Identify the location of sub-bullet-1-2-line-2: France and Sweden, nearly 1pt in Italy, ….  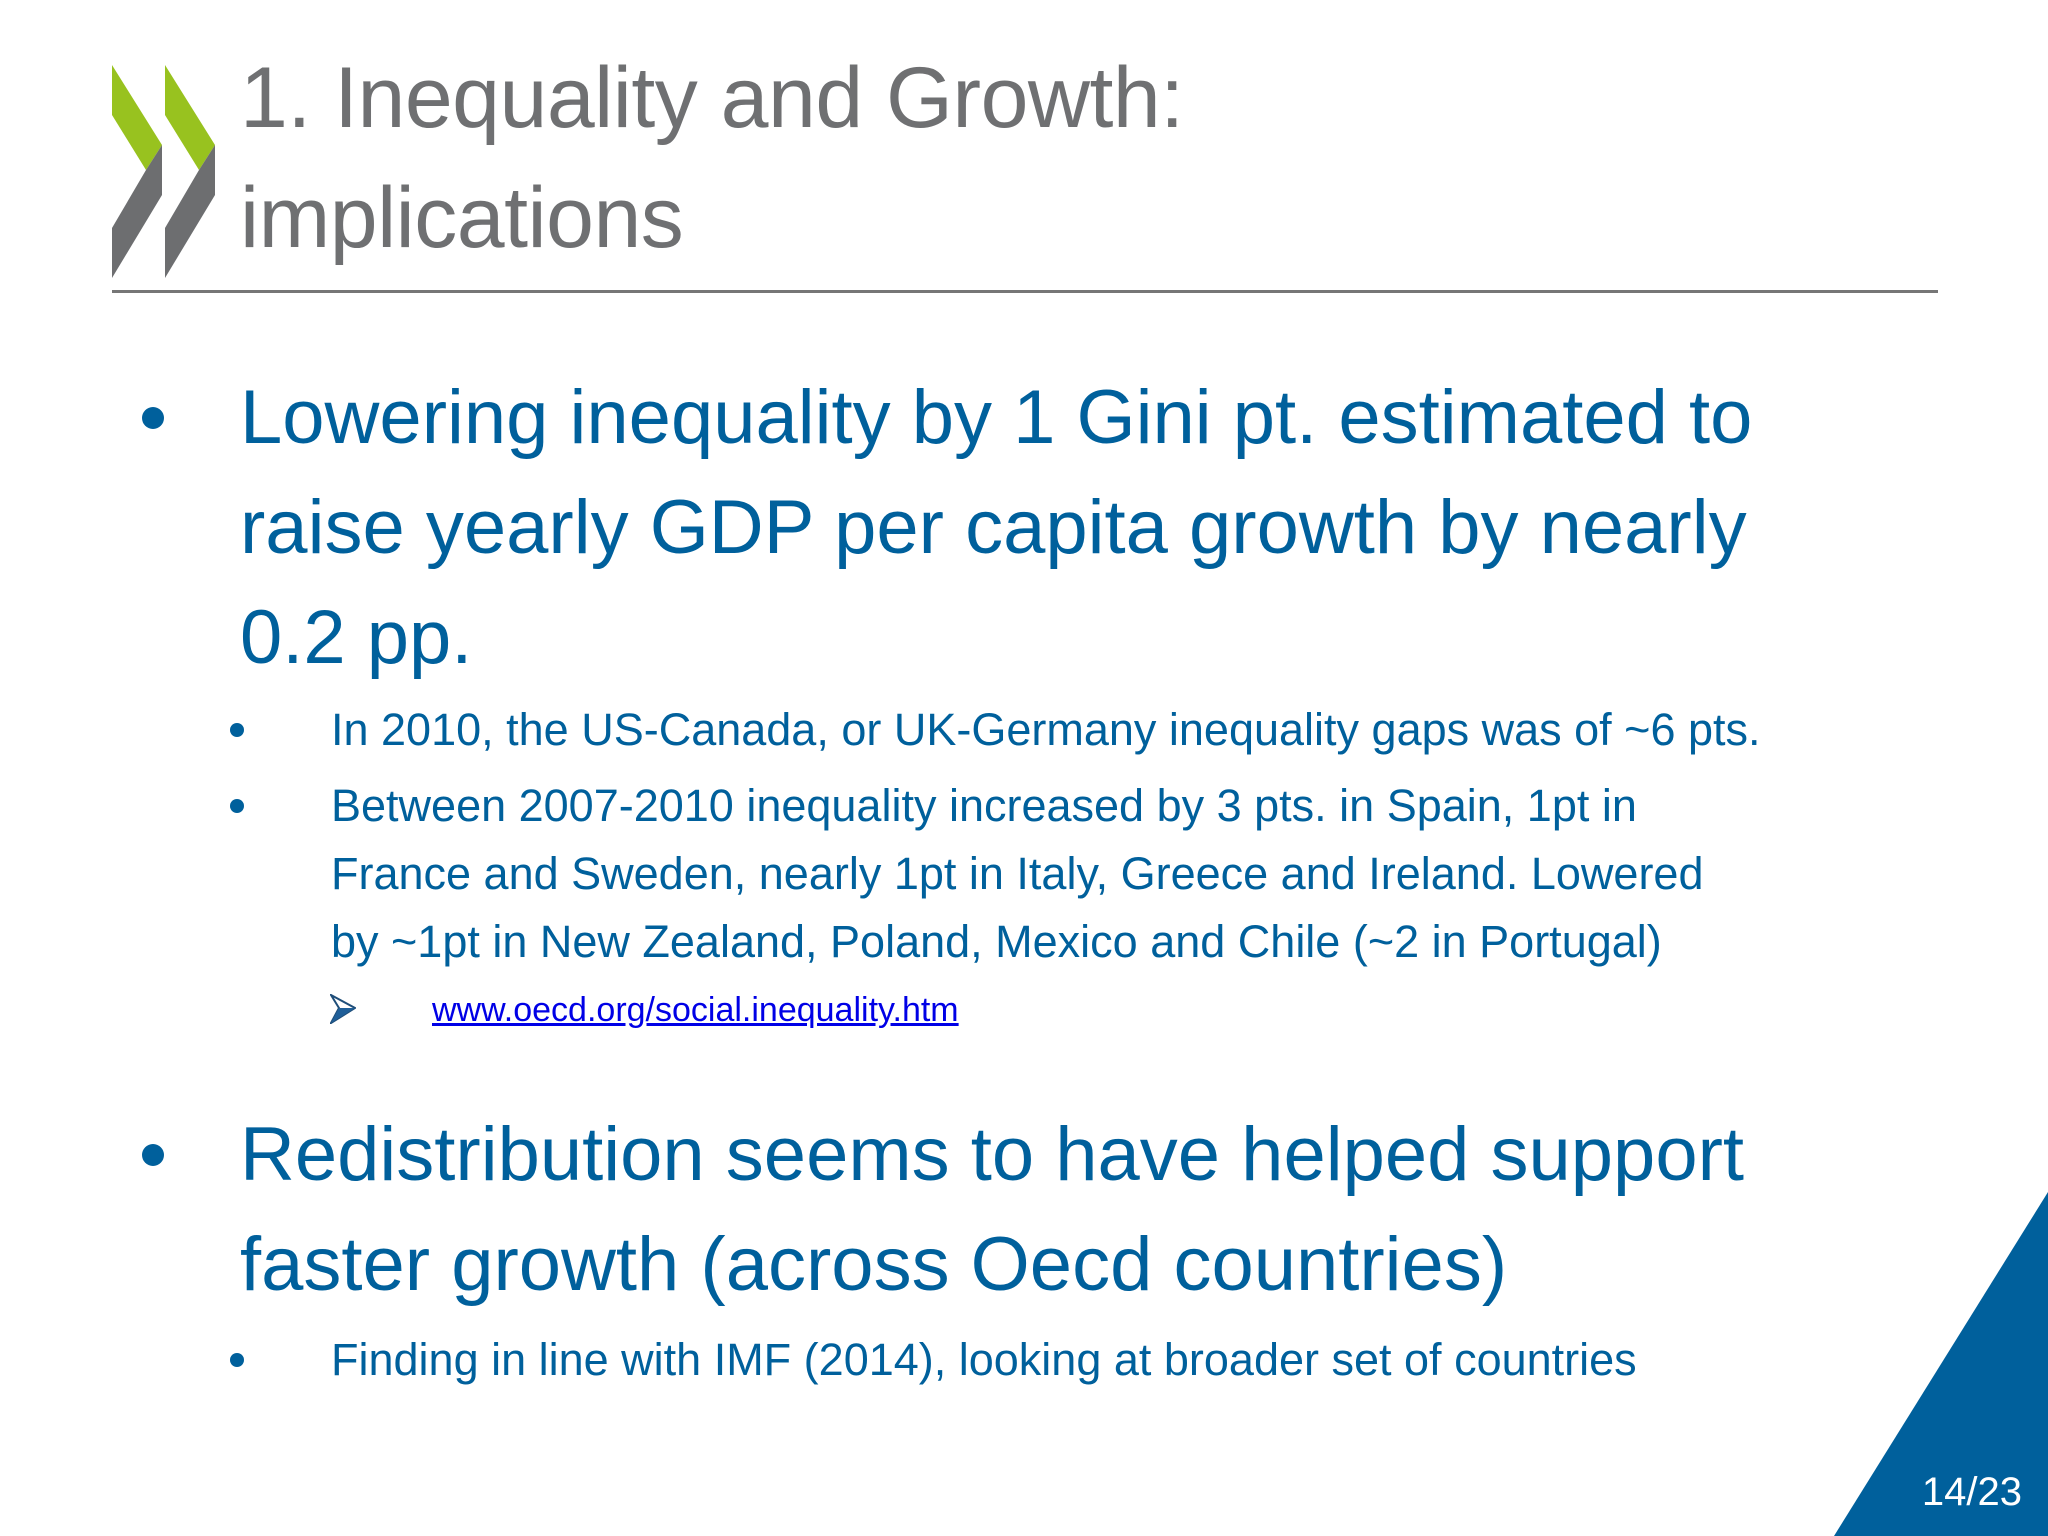
(1017, 873).